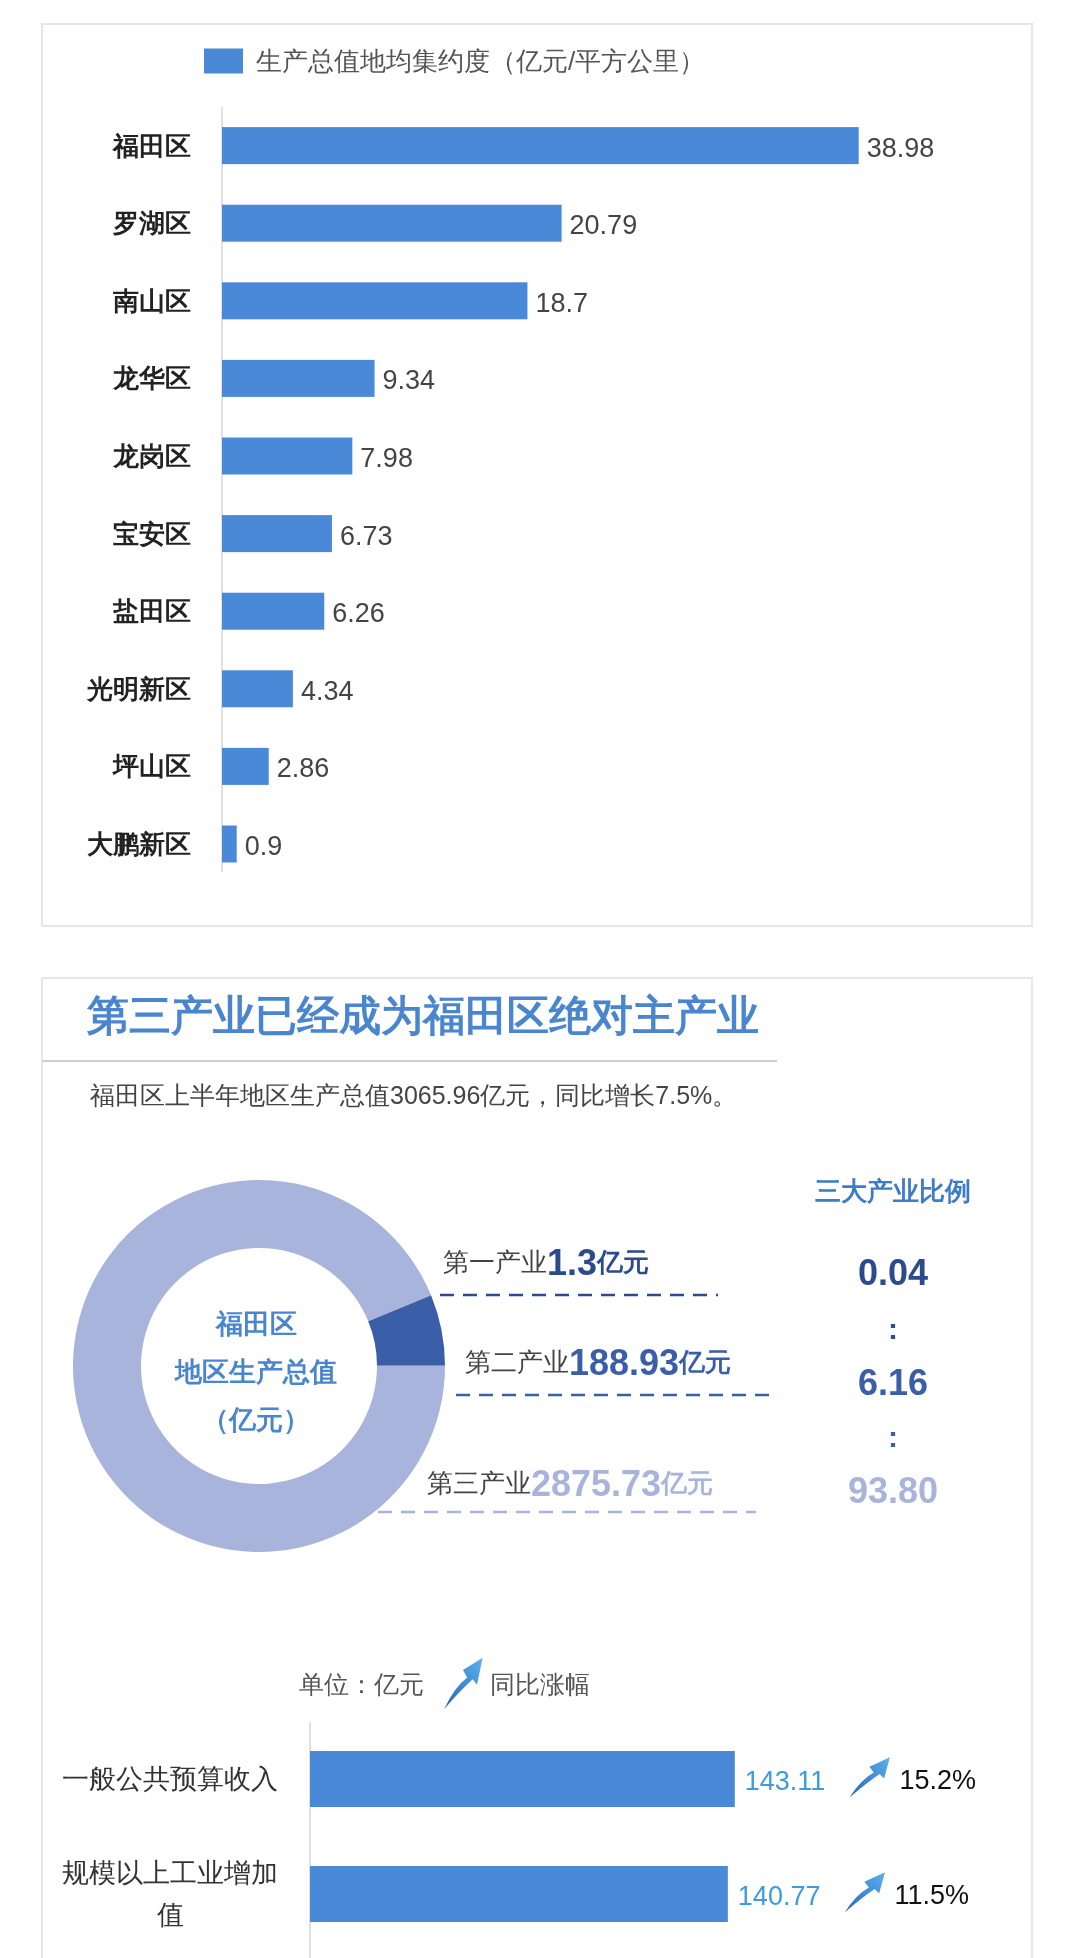 This screenshot has height=1958, width=1074. I want to click on y-tick-label: 罗湖区, so click(151, 223).